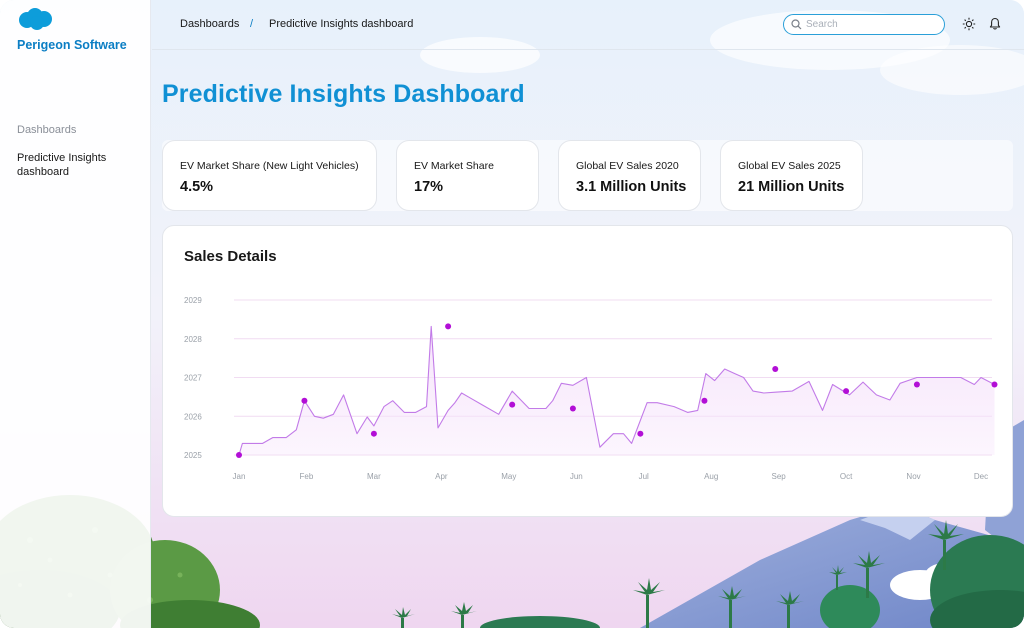 This screenshot has width=1024, height=628. Describe the element at coordinates (789, 166) in the screenshot. I see `stat-label: Global EV Sales 2025` at that location.